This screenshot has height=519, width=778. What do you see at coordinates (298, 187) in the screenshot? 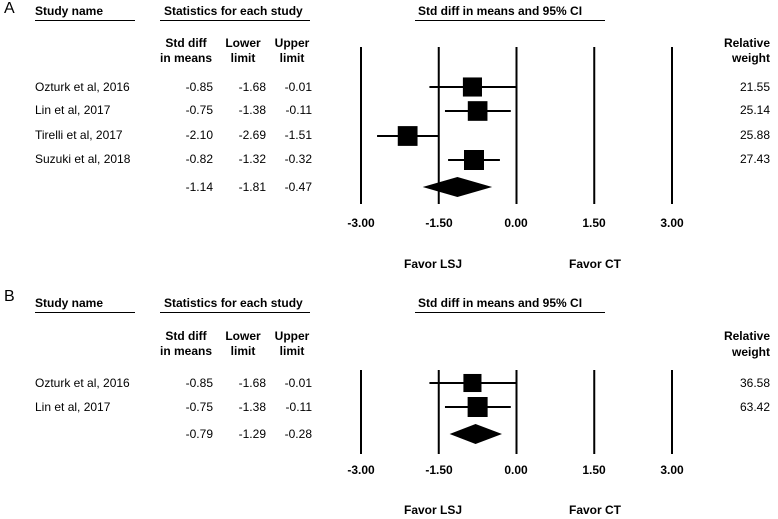
I see `summary-upper-limit-value: -0.47` at bounding box center [298, 187].